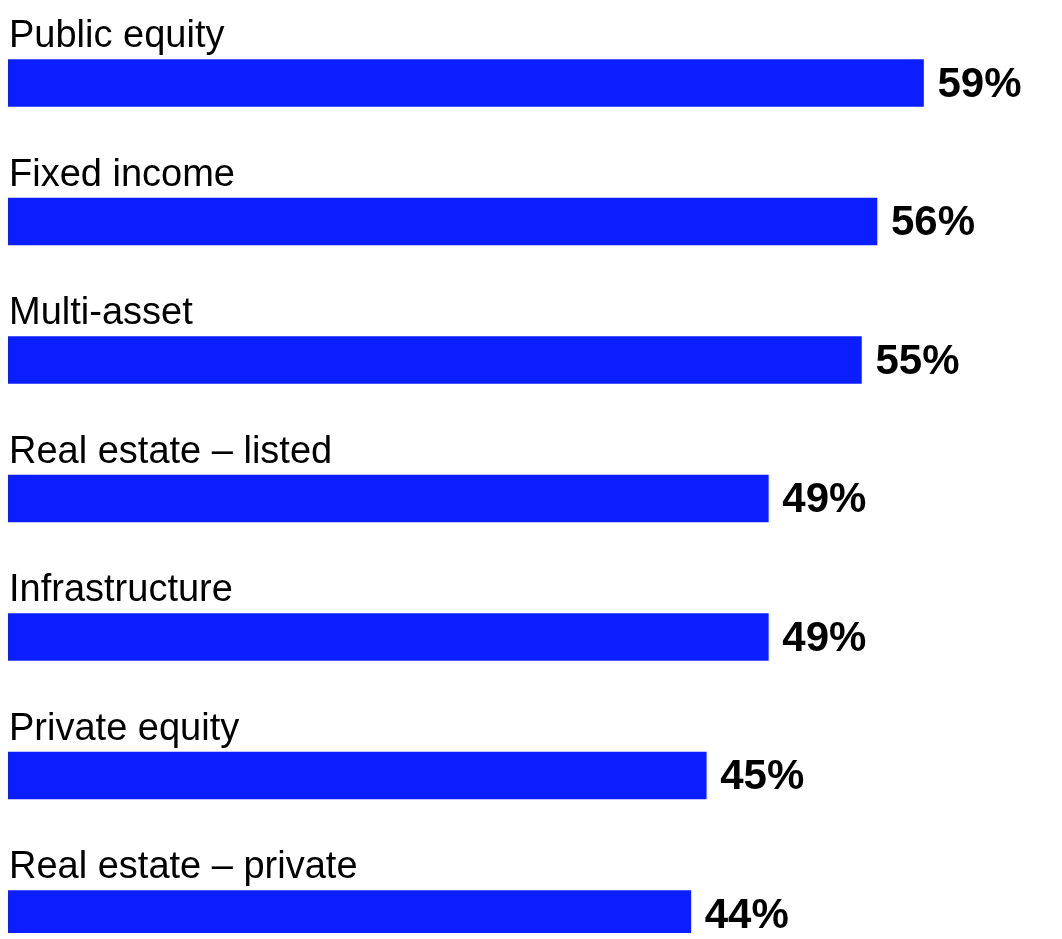 The height and width of the screenshot is (939, 1062). Describe the element at coordinates (117, 34) in the screenshot. I see `y-tick-label: Public equity` at that location.